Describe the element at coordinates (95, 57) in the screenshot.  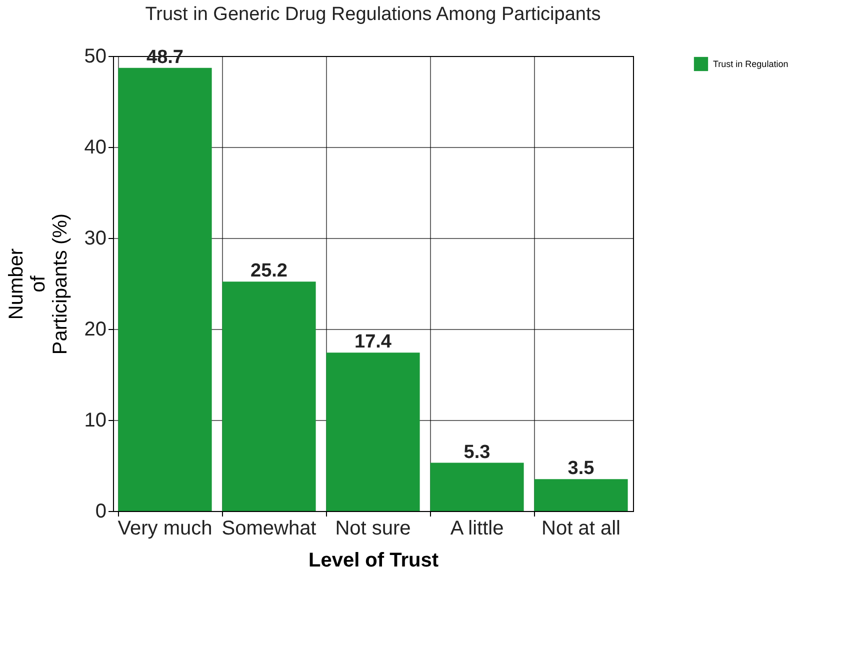
I see `y-tick-label: 50` at that location.